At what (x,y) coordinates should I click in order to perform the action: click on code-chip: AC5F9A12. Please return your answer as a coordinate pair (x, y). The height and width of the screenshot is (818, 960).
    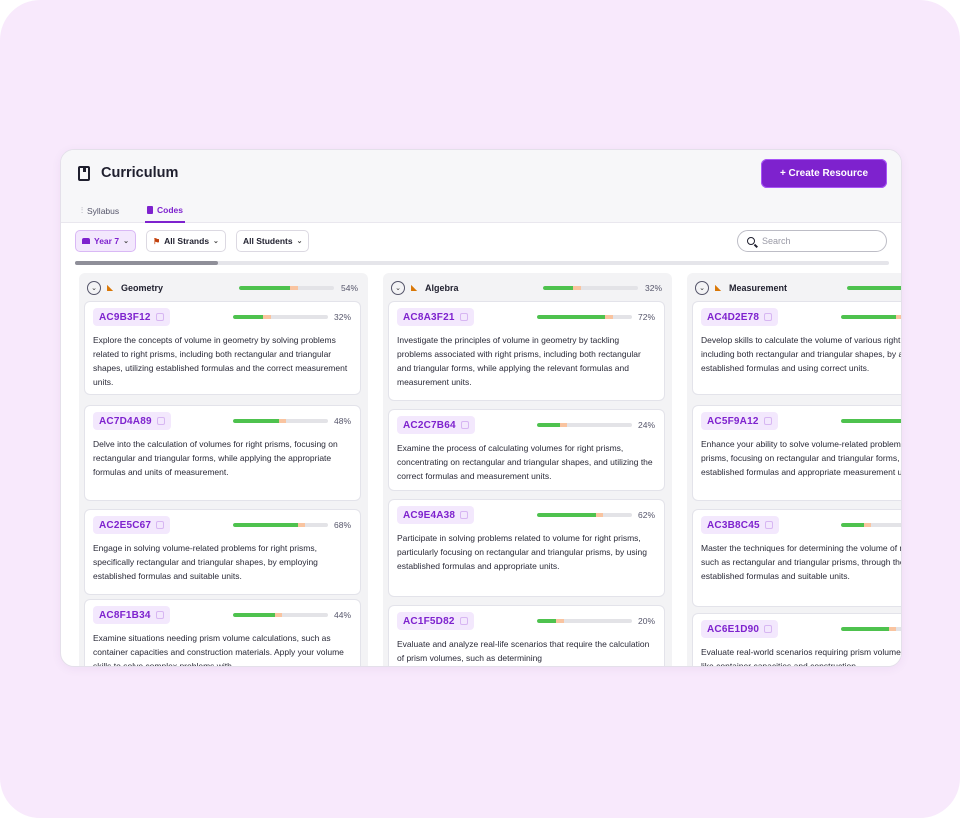
    Looking at the image, I should click on (739, 421).